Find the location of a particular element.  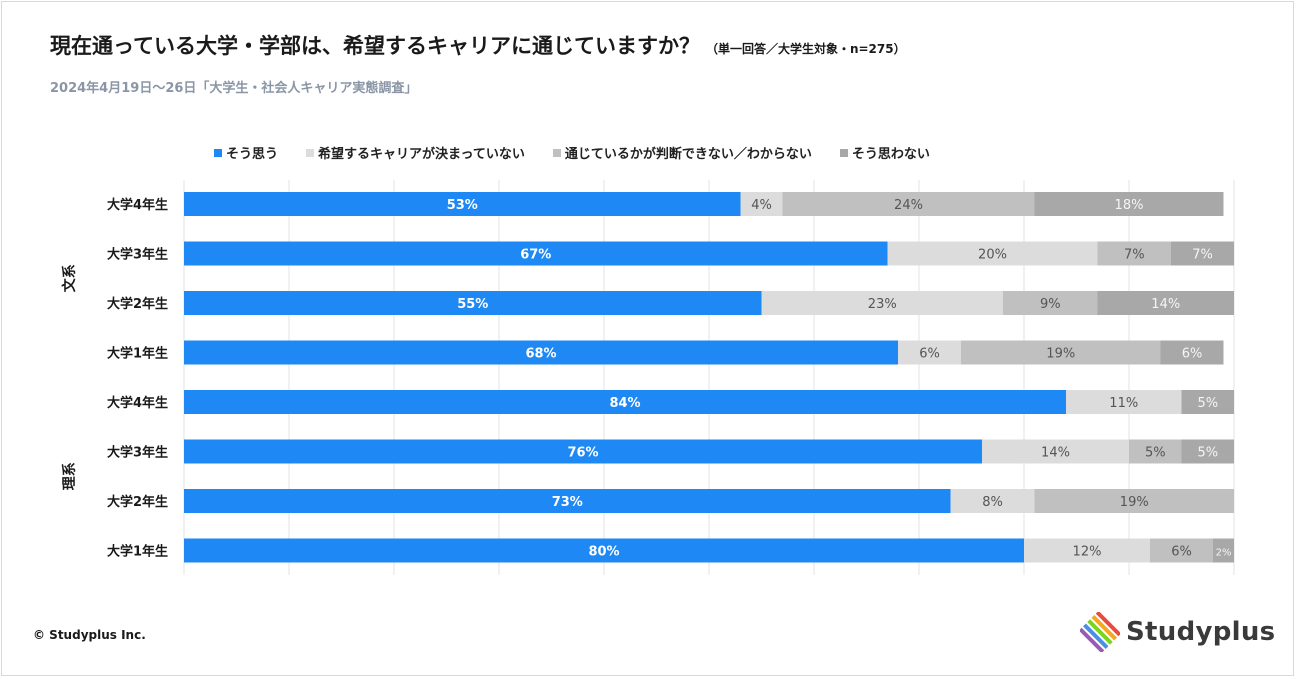

legend-label: そう思わない is located at coordinates (890, 154).